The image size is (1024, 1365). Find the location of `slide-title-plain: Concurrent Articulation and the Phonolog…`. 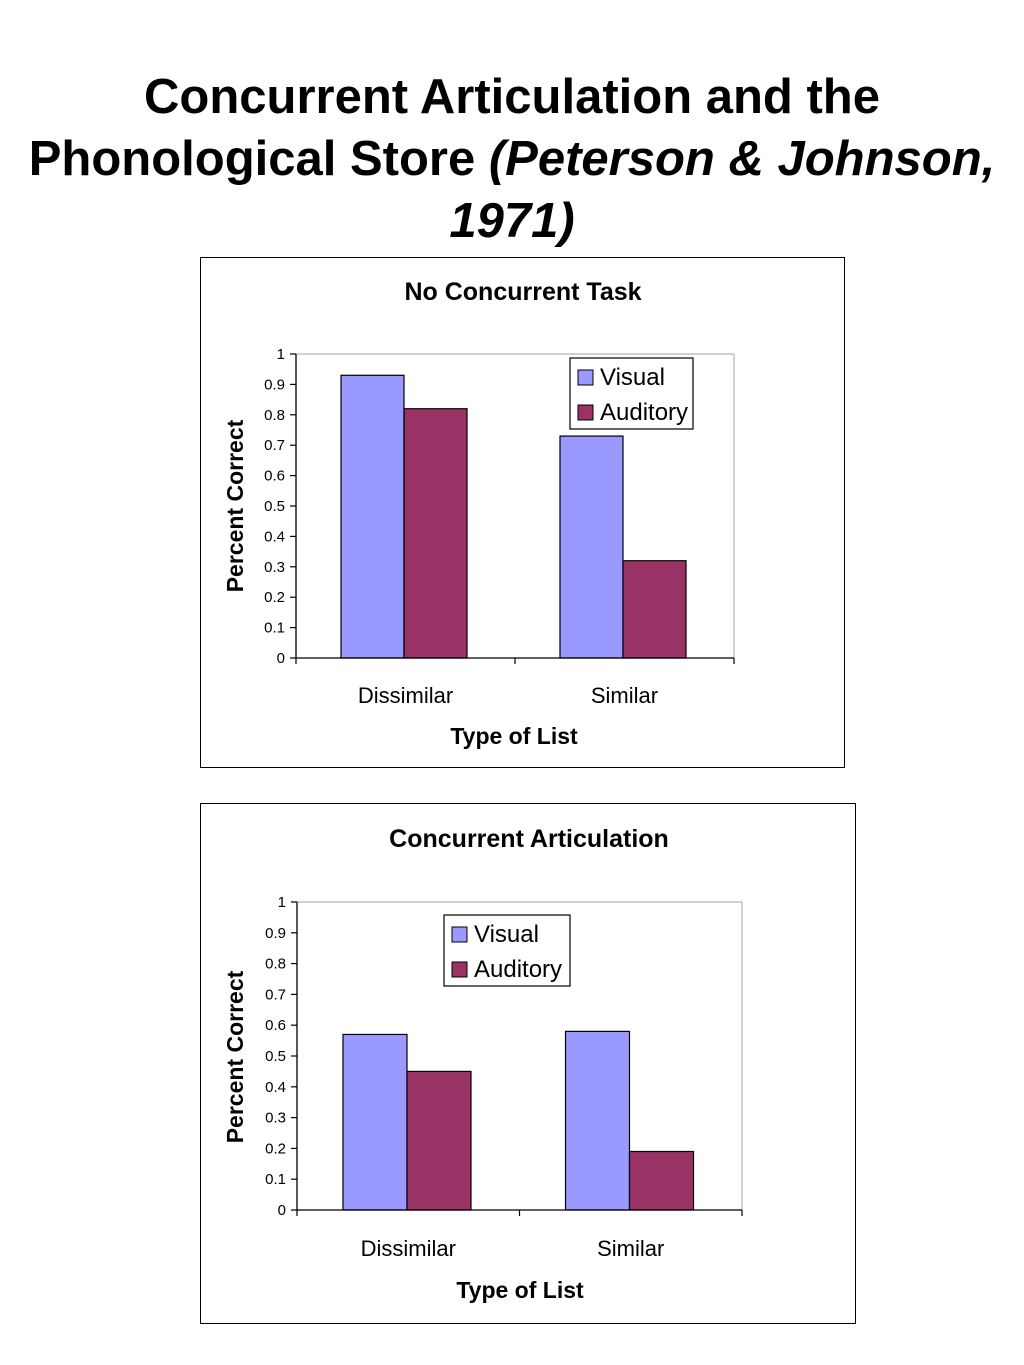

slide-title-plain: Concurrent Articulation and the Phonolog… is located at coordinates (454, 128).